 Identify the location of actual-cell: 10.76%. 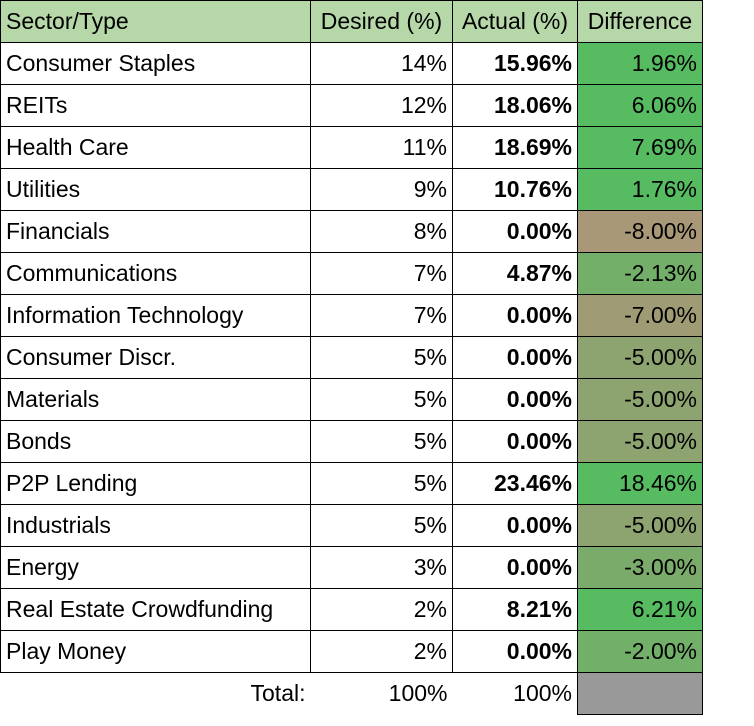
(515, 189).